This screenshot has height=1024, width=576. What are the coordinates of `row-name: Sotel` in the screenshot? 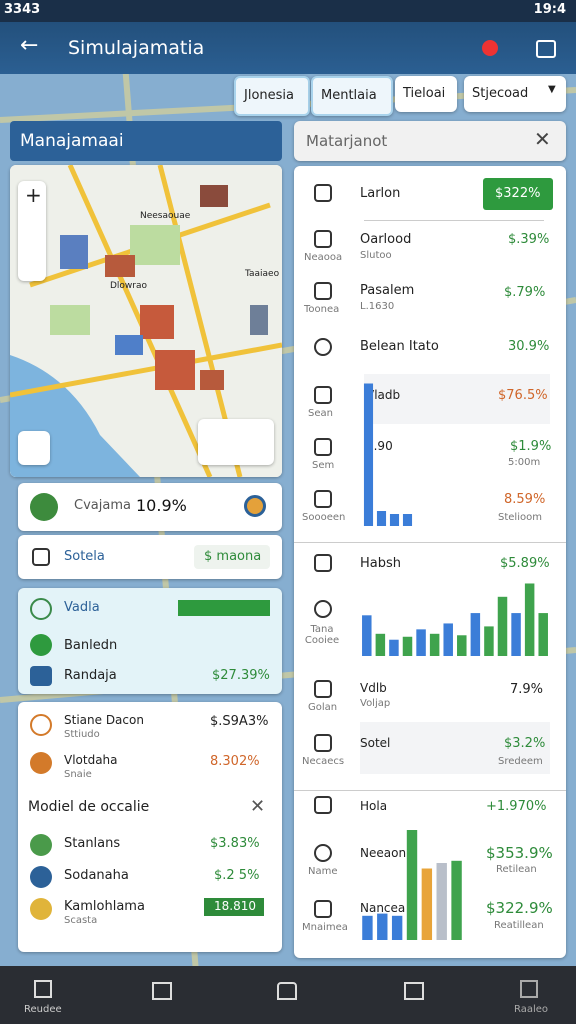 It's located at (375, 743).